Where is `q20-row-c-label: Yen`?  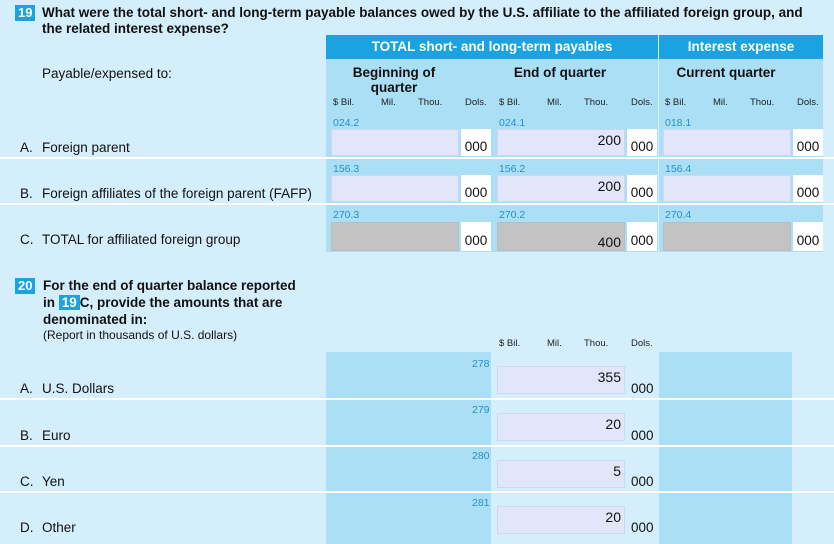 q20-row-c-label: Yen is located at coordinates (53, 481).